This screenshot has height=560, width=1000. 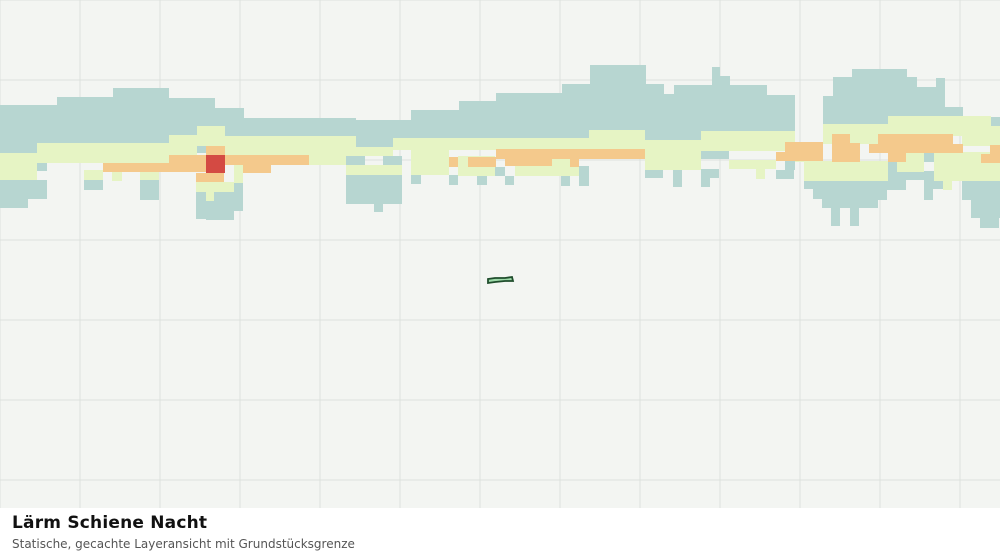 I want to click on layer-title: Lärm Schiene Nacht, so click(x=110, y=523).